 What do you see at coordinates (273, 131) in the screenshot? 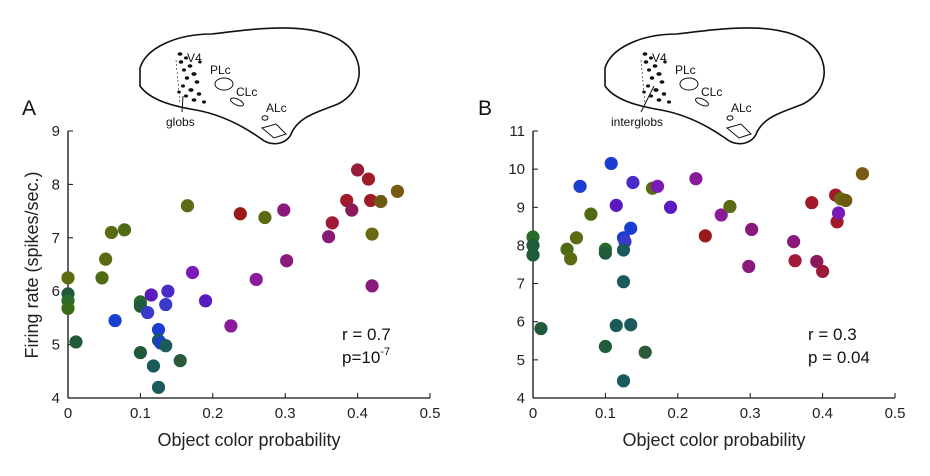
I see `alc-patch-b-a` at bounding box center [273, 131].